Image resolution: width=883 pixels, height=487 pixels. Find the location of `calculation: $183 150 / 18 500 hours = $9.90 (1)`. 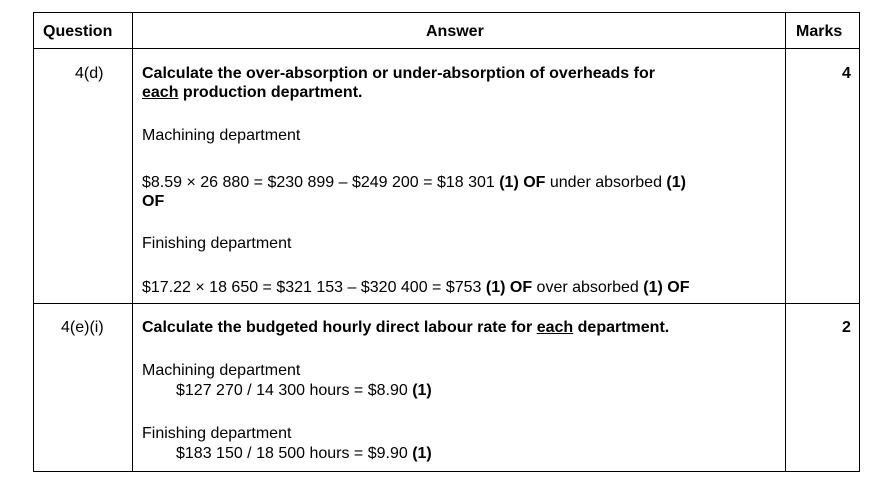

calculation: $183 150 / 18 500 hours = $9.90 (1) is located at coordinates (304, 453).